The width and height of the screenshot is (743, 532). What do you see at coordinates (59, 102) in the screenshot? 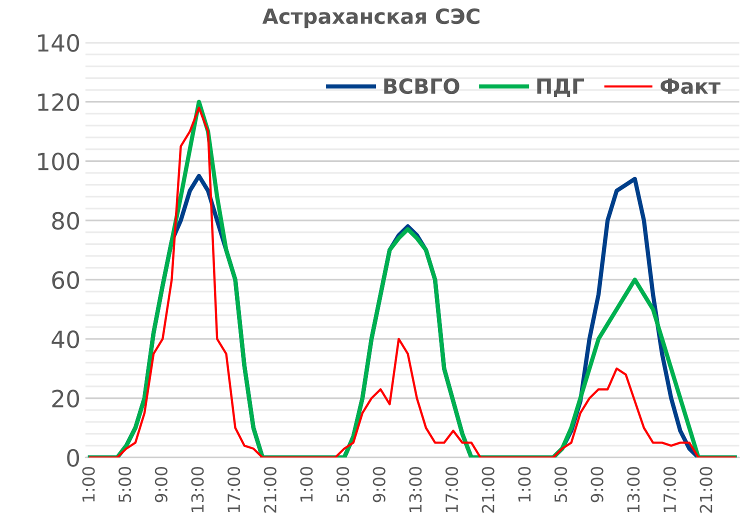
I see `y-tick-label: 120` at bounding box center [59, 102].